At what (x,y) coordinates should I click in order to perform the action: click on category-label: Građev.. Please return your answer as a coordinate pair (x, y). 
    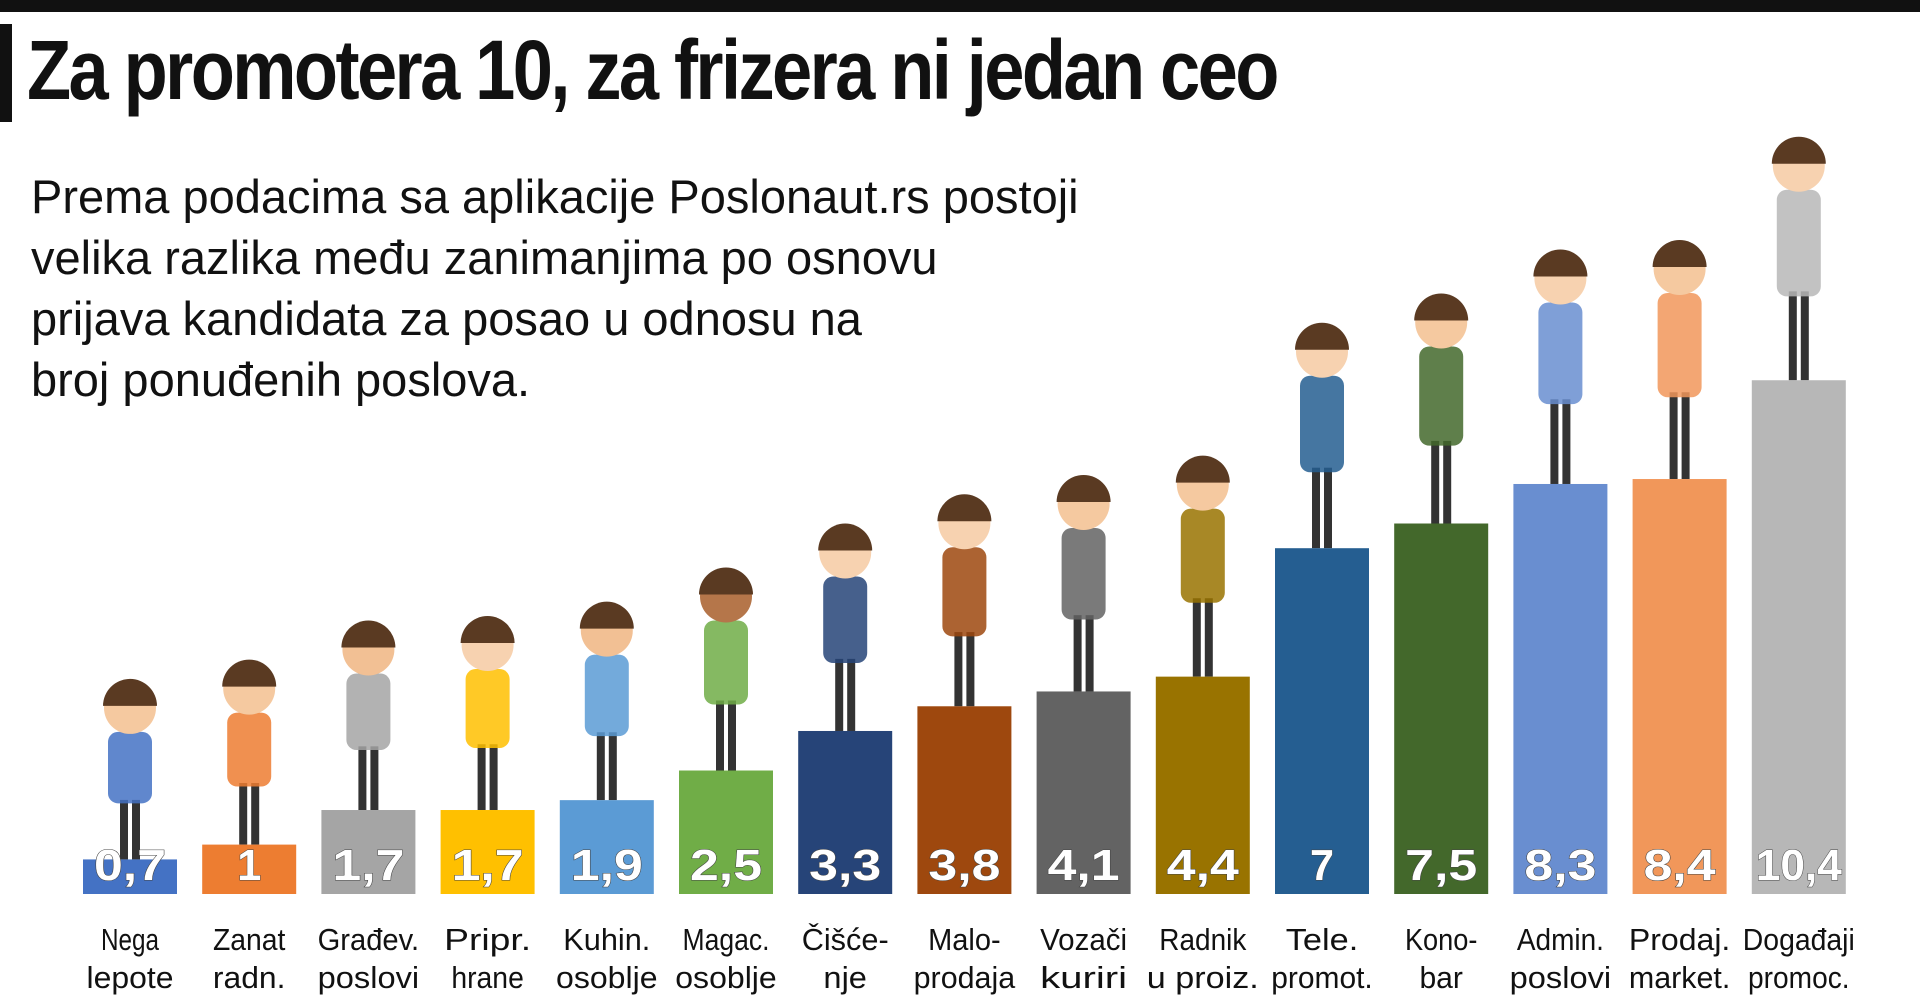
    Looking at the image, I should click on (369, 939).